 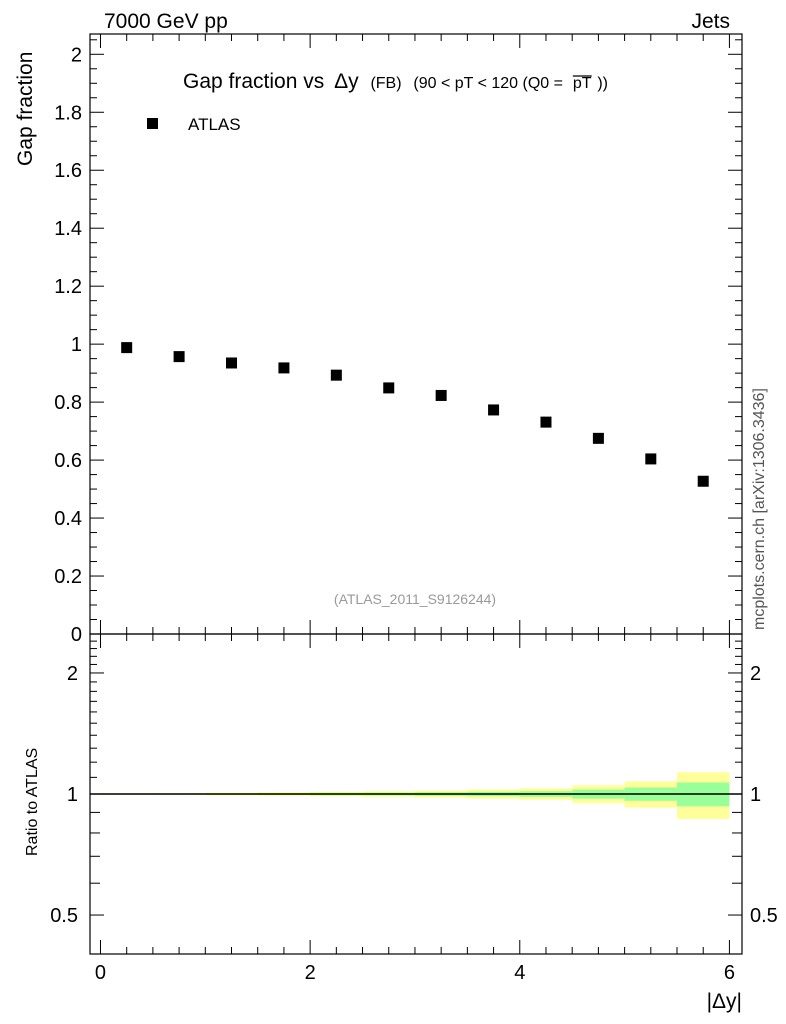 What do you see at coordinates (488, 83) in the screenshot?
I see `title-cut: (90 < pT < 120 (Q0 =` at bounding box center [488, 83].